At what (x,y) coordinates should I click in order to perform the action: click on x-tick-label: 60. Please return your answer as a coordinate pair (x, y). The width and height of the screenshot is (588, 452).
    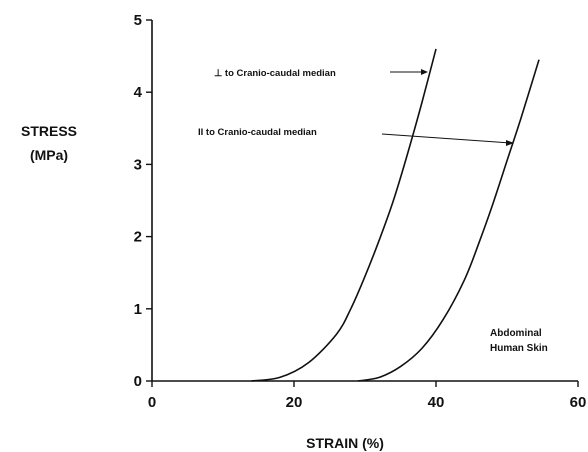
    Looking at the image, I should click on (578, 402).